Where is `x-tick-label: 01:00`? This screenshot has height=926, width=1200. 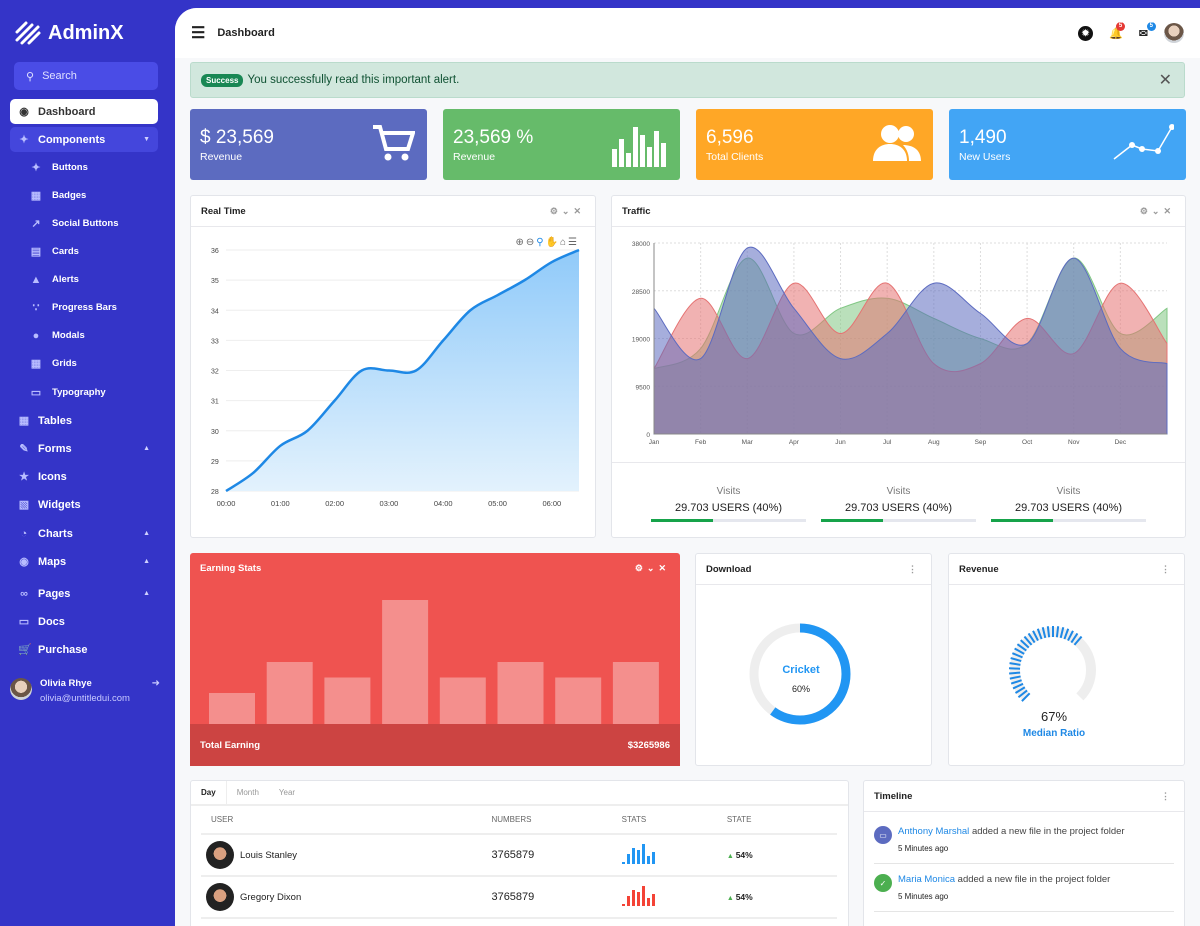
x-tick-label: 01:00 is located at coordinates (280, 503).